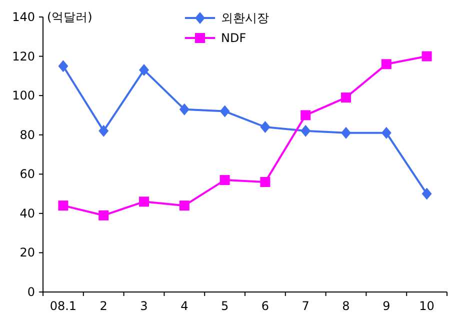  Describe the element at coordinates (23, 56) in the screenshot. I see `y-tick-label: 120` at that location.